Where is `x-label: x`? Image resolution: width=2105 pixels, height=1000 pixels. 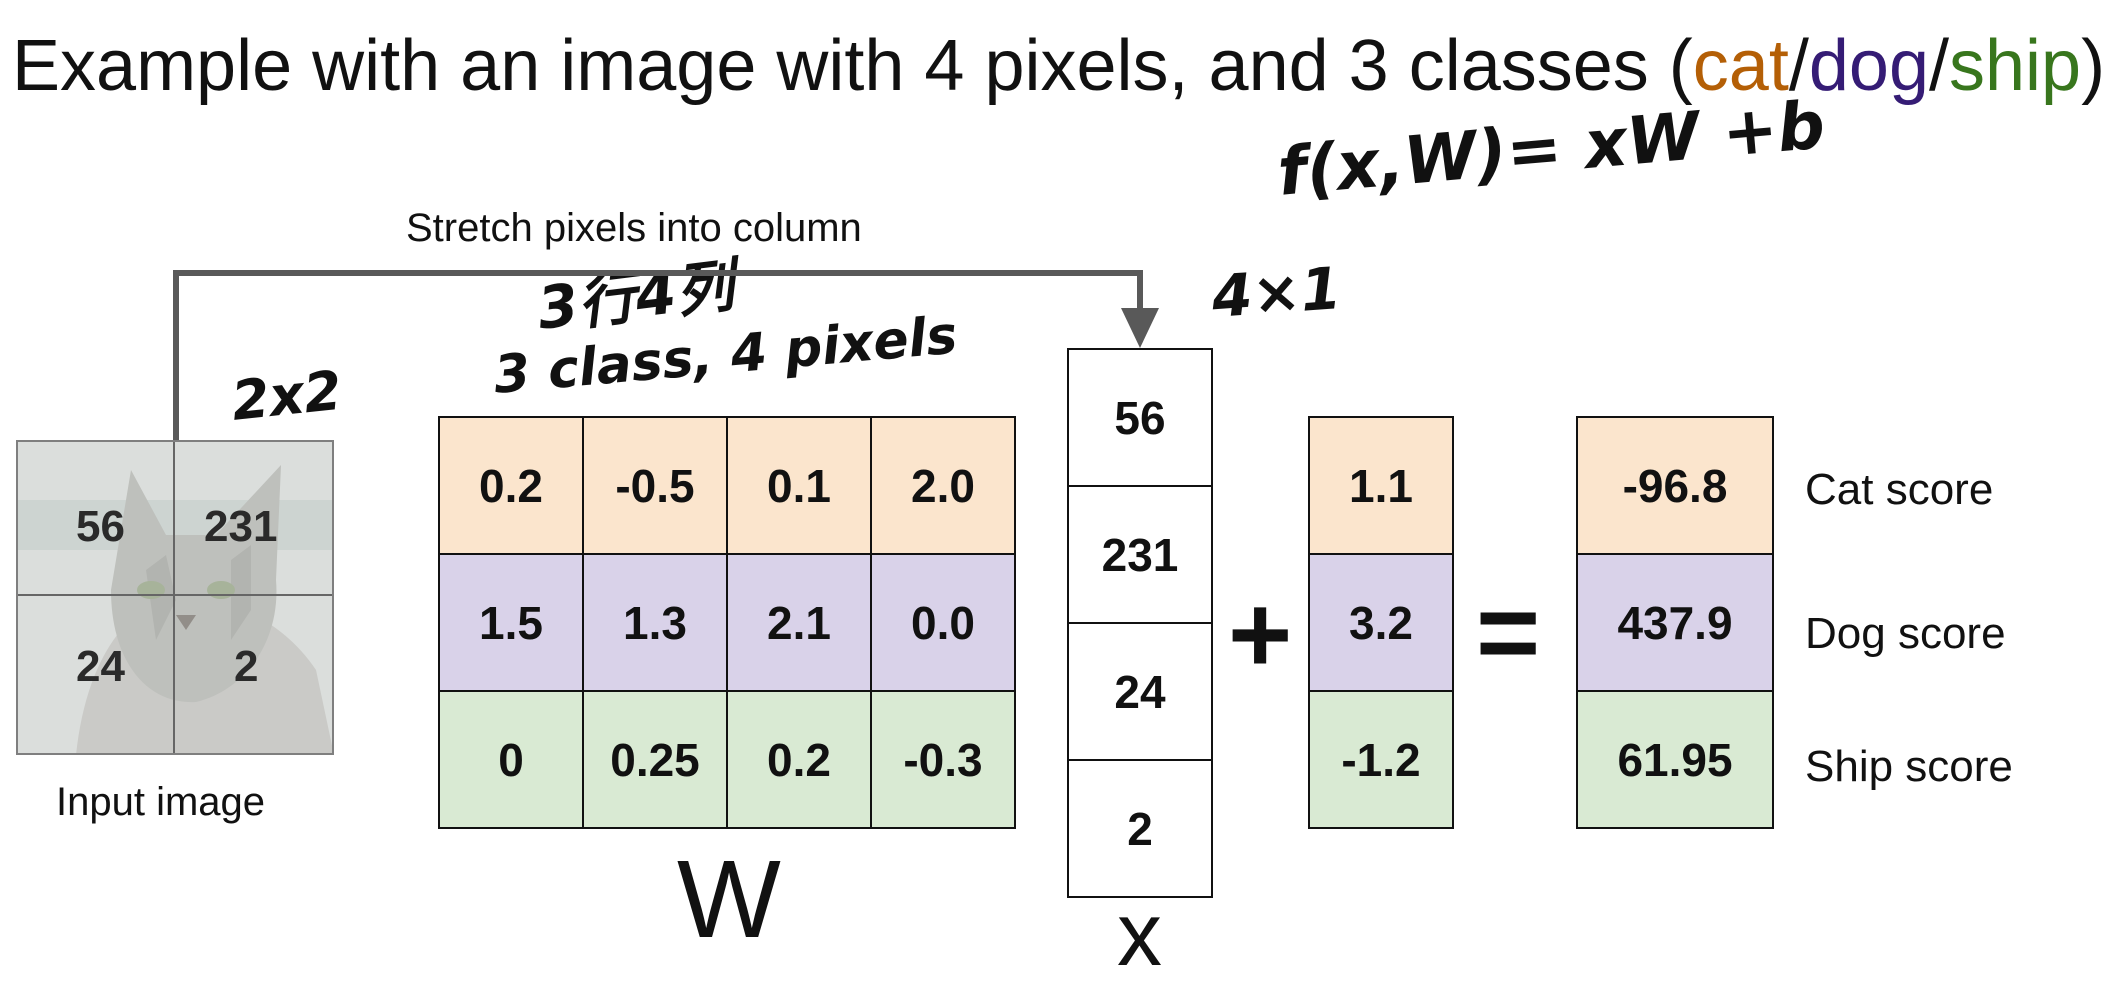
x-label: x is located at coordinates (1139, 935).